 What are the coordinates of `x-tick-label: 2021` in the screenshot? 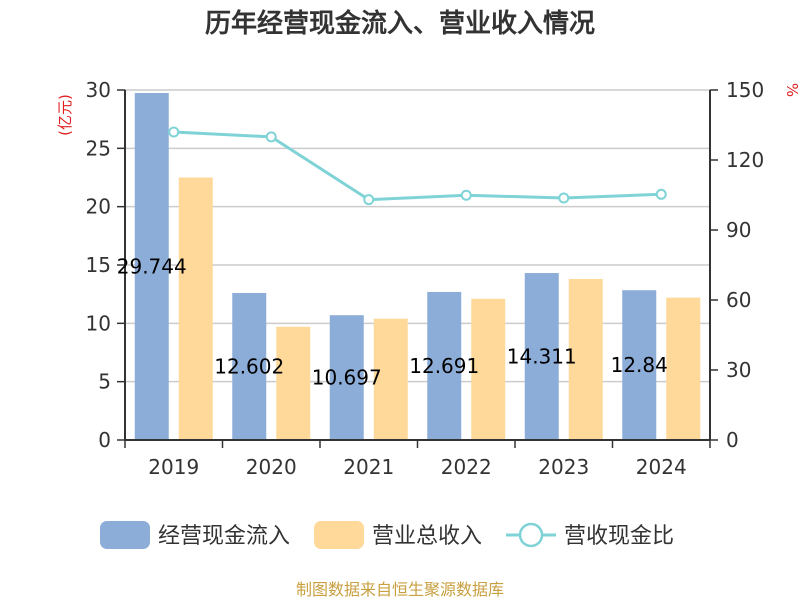 It's located at (368, 467).